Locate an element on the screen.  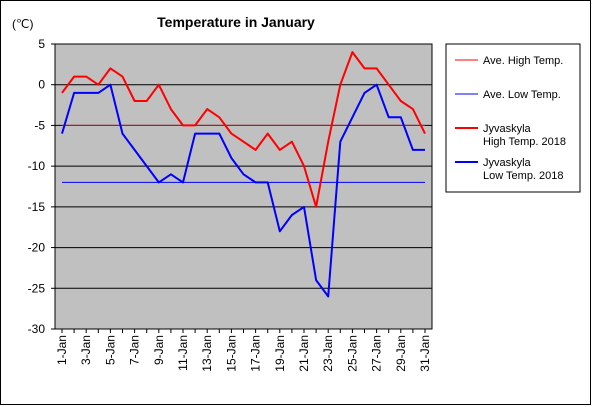
x-tick-label: 21-Jan is located at coordinates (304, 353).